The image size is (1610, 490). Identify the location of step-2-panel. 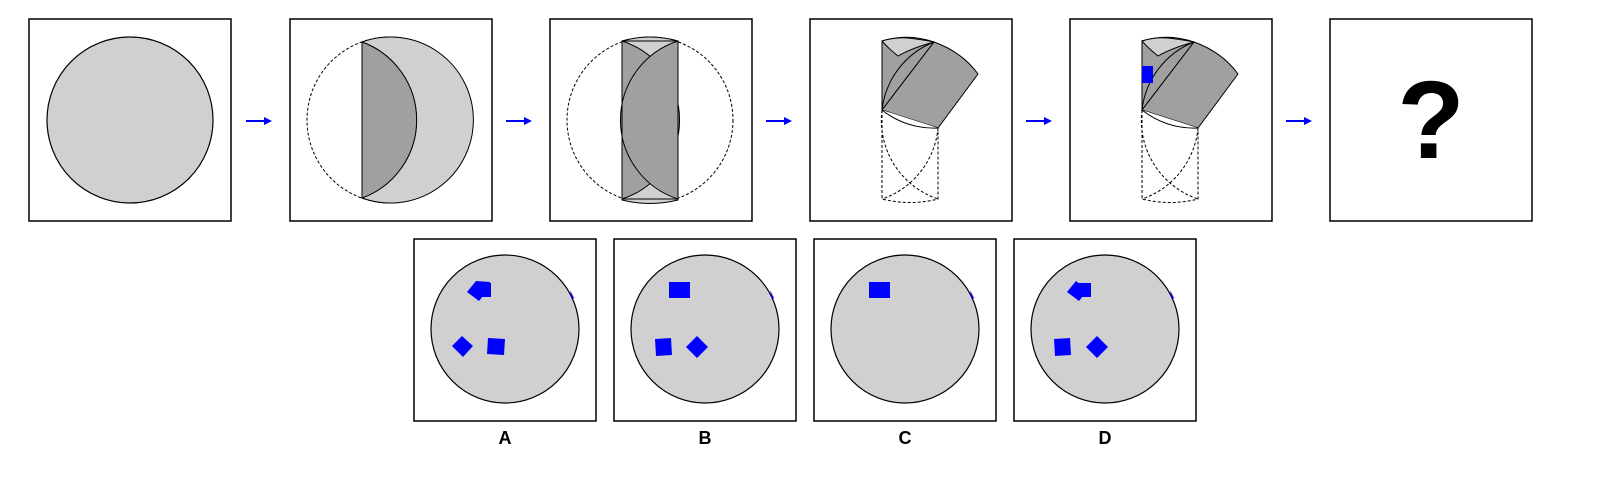
(391, 120).